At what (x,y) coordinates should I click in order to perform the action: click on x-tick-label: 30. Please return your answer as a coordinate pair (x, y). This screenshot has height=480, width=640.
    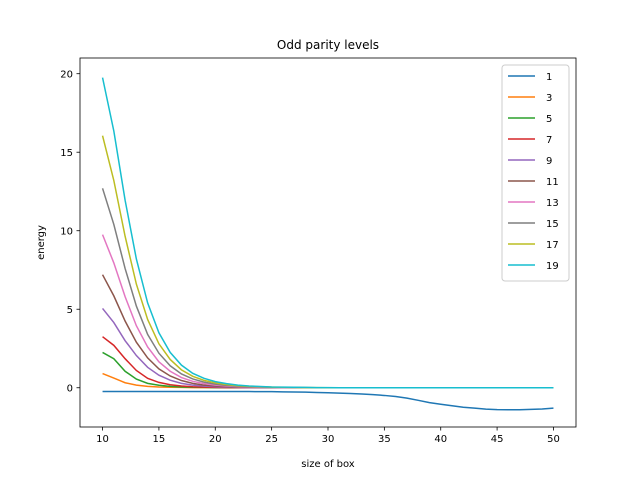
    Looking at the image, I should click on (328, 439).